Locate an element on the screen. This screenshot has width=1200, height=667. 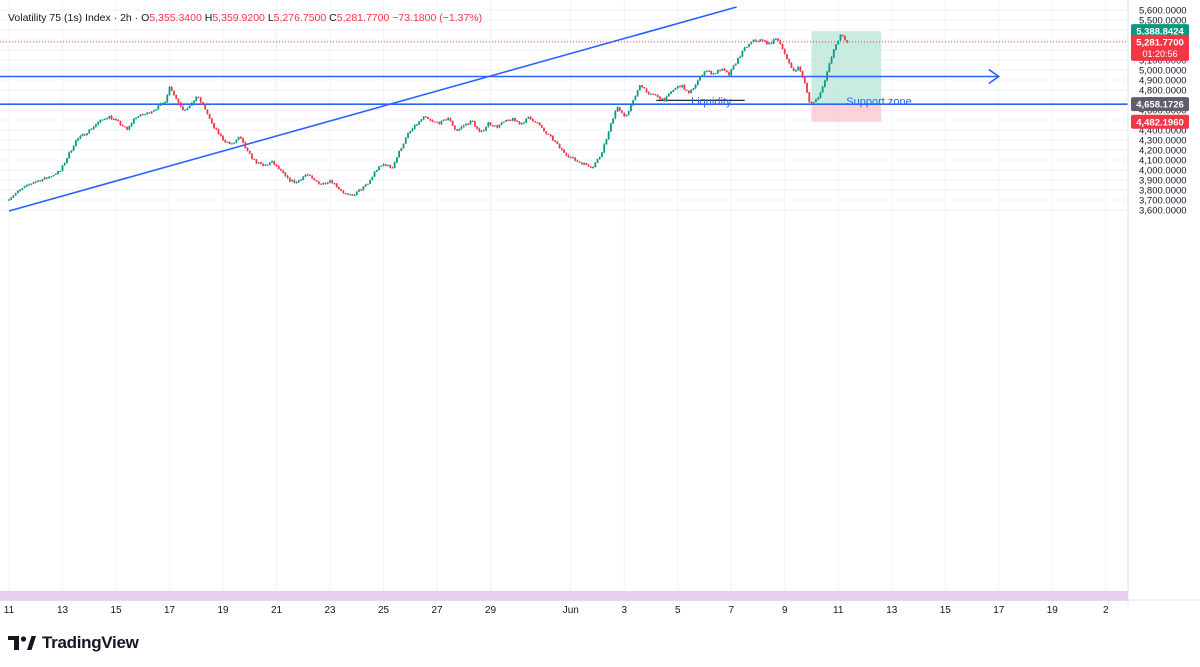
time-tick-label: 19 is located at coordinates (223, 610).